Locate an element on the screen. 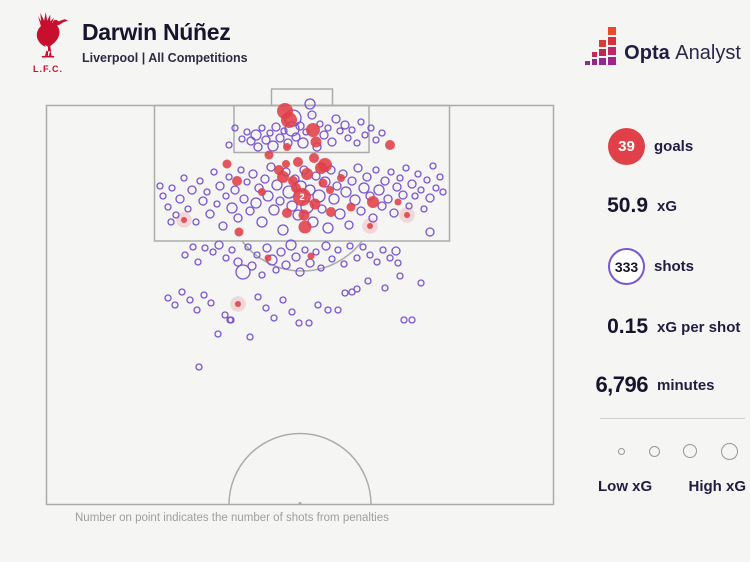 Image resolution: width=750 pixels, height=562 pixels. goal-frame is located at coordinates (302, 97).